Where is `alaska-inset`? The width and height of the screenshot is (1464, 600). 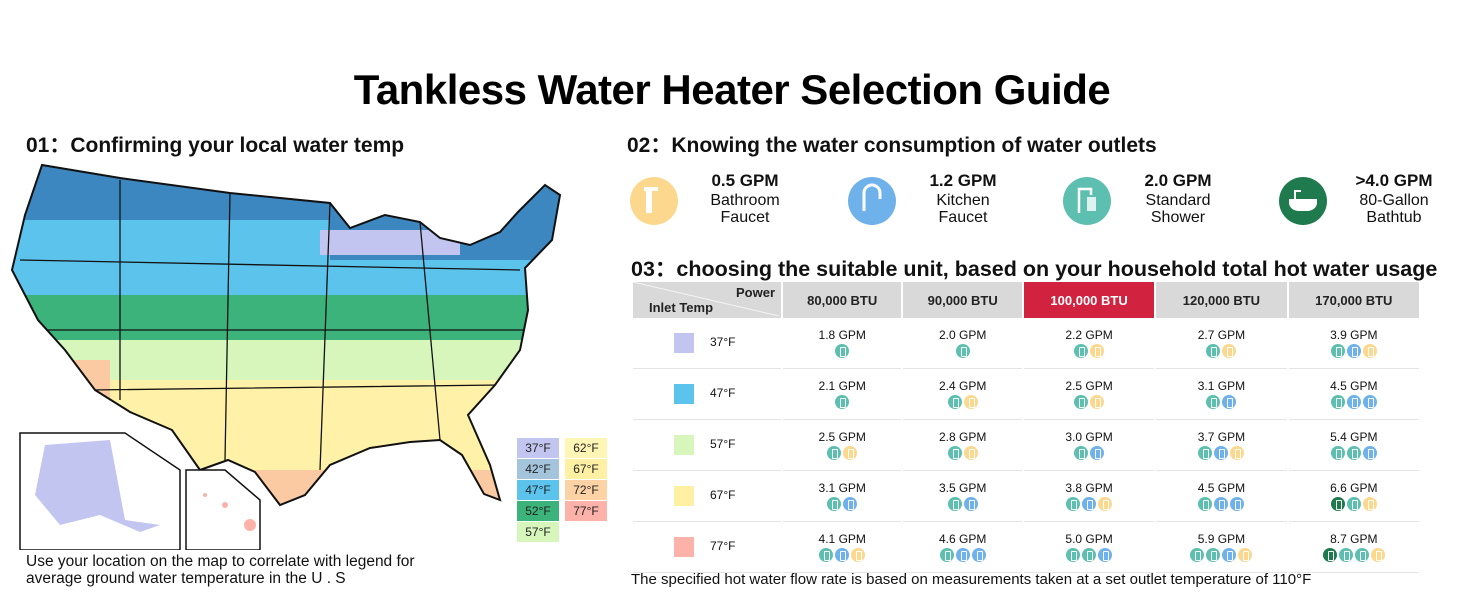
alaska-inset is located at coordinates (100, 491).